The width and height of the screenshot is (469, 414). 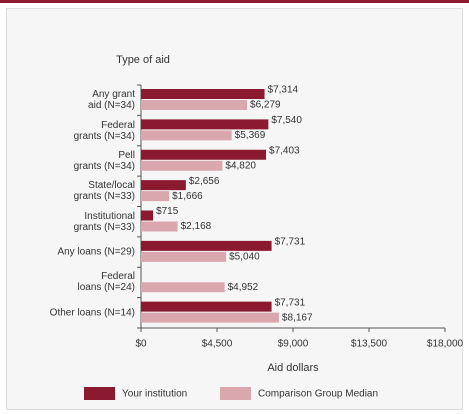 I want to click on top-rule, so click(x=234, y=1).